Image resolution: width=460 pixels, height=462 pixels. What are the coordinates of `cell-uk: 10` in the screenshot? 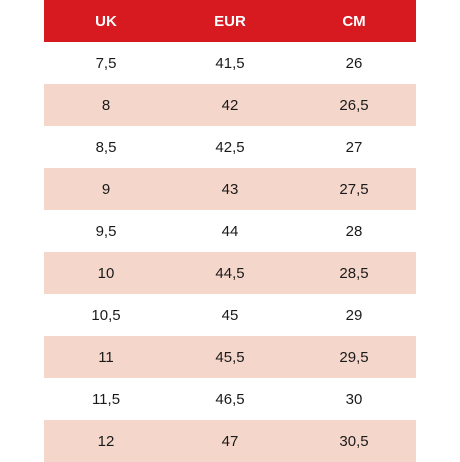 It's located at (106, 273).